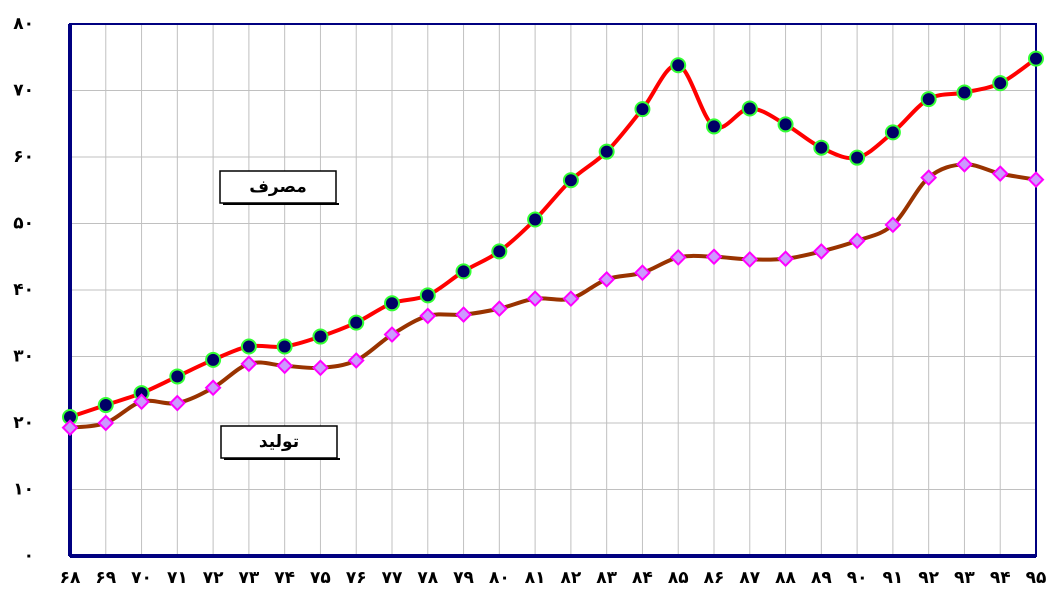 Image resolution: width=1049 pixels, height=598 pixels. What do you see at coordinates (571, 578) in the screenshot?
I see `x-tick-label: ۸۲` at bounding box center [571, 578].